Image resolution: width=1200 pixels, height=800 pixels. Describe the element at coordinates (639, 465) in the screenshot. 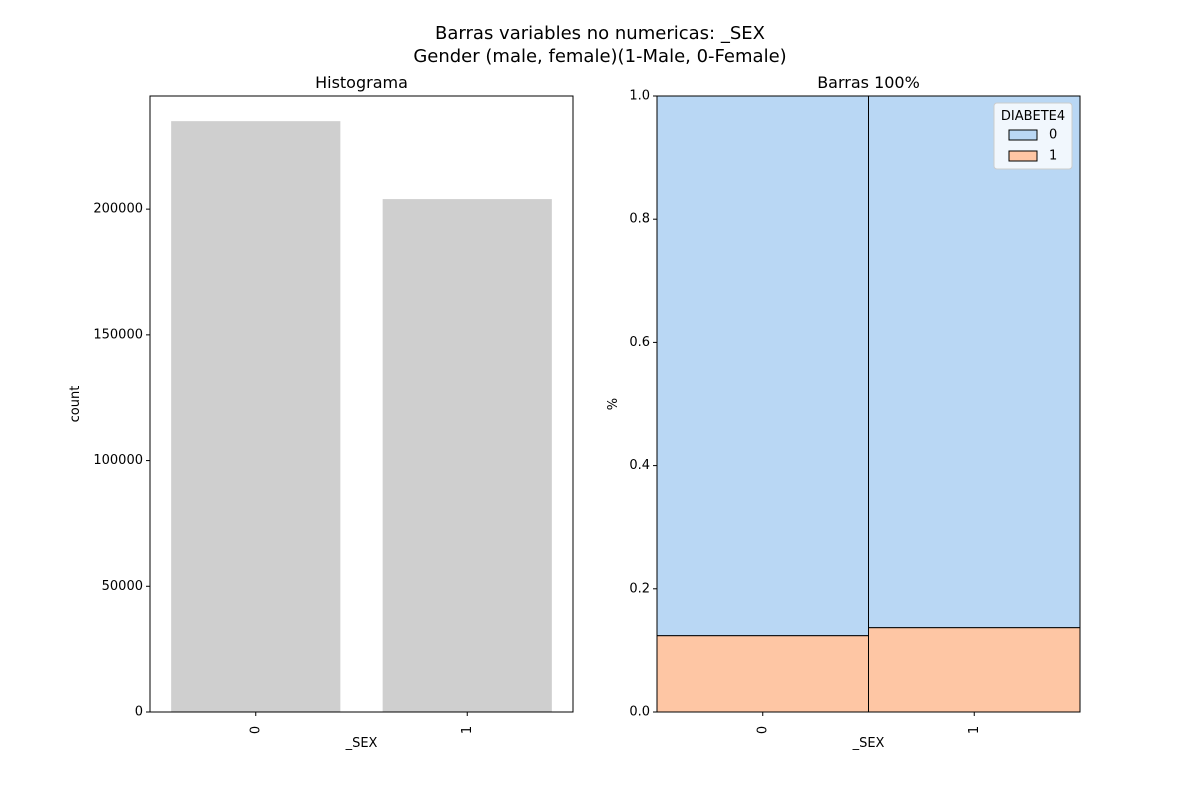

I see `stacked-y-tick-label: 0.4` at that location.